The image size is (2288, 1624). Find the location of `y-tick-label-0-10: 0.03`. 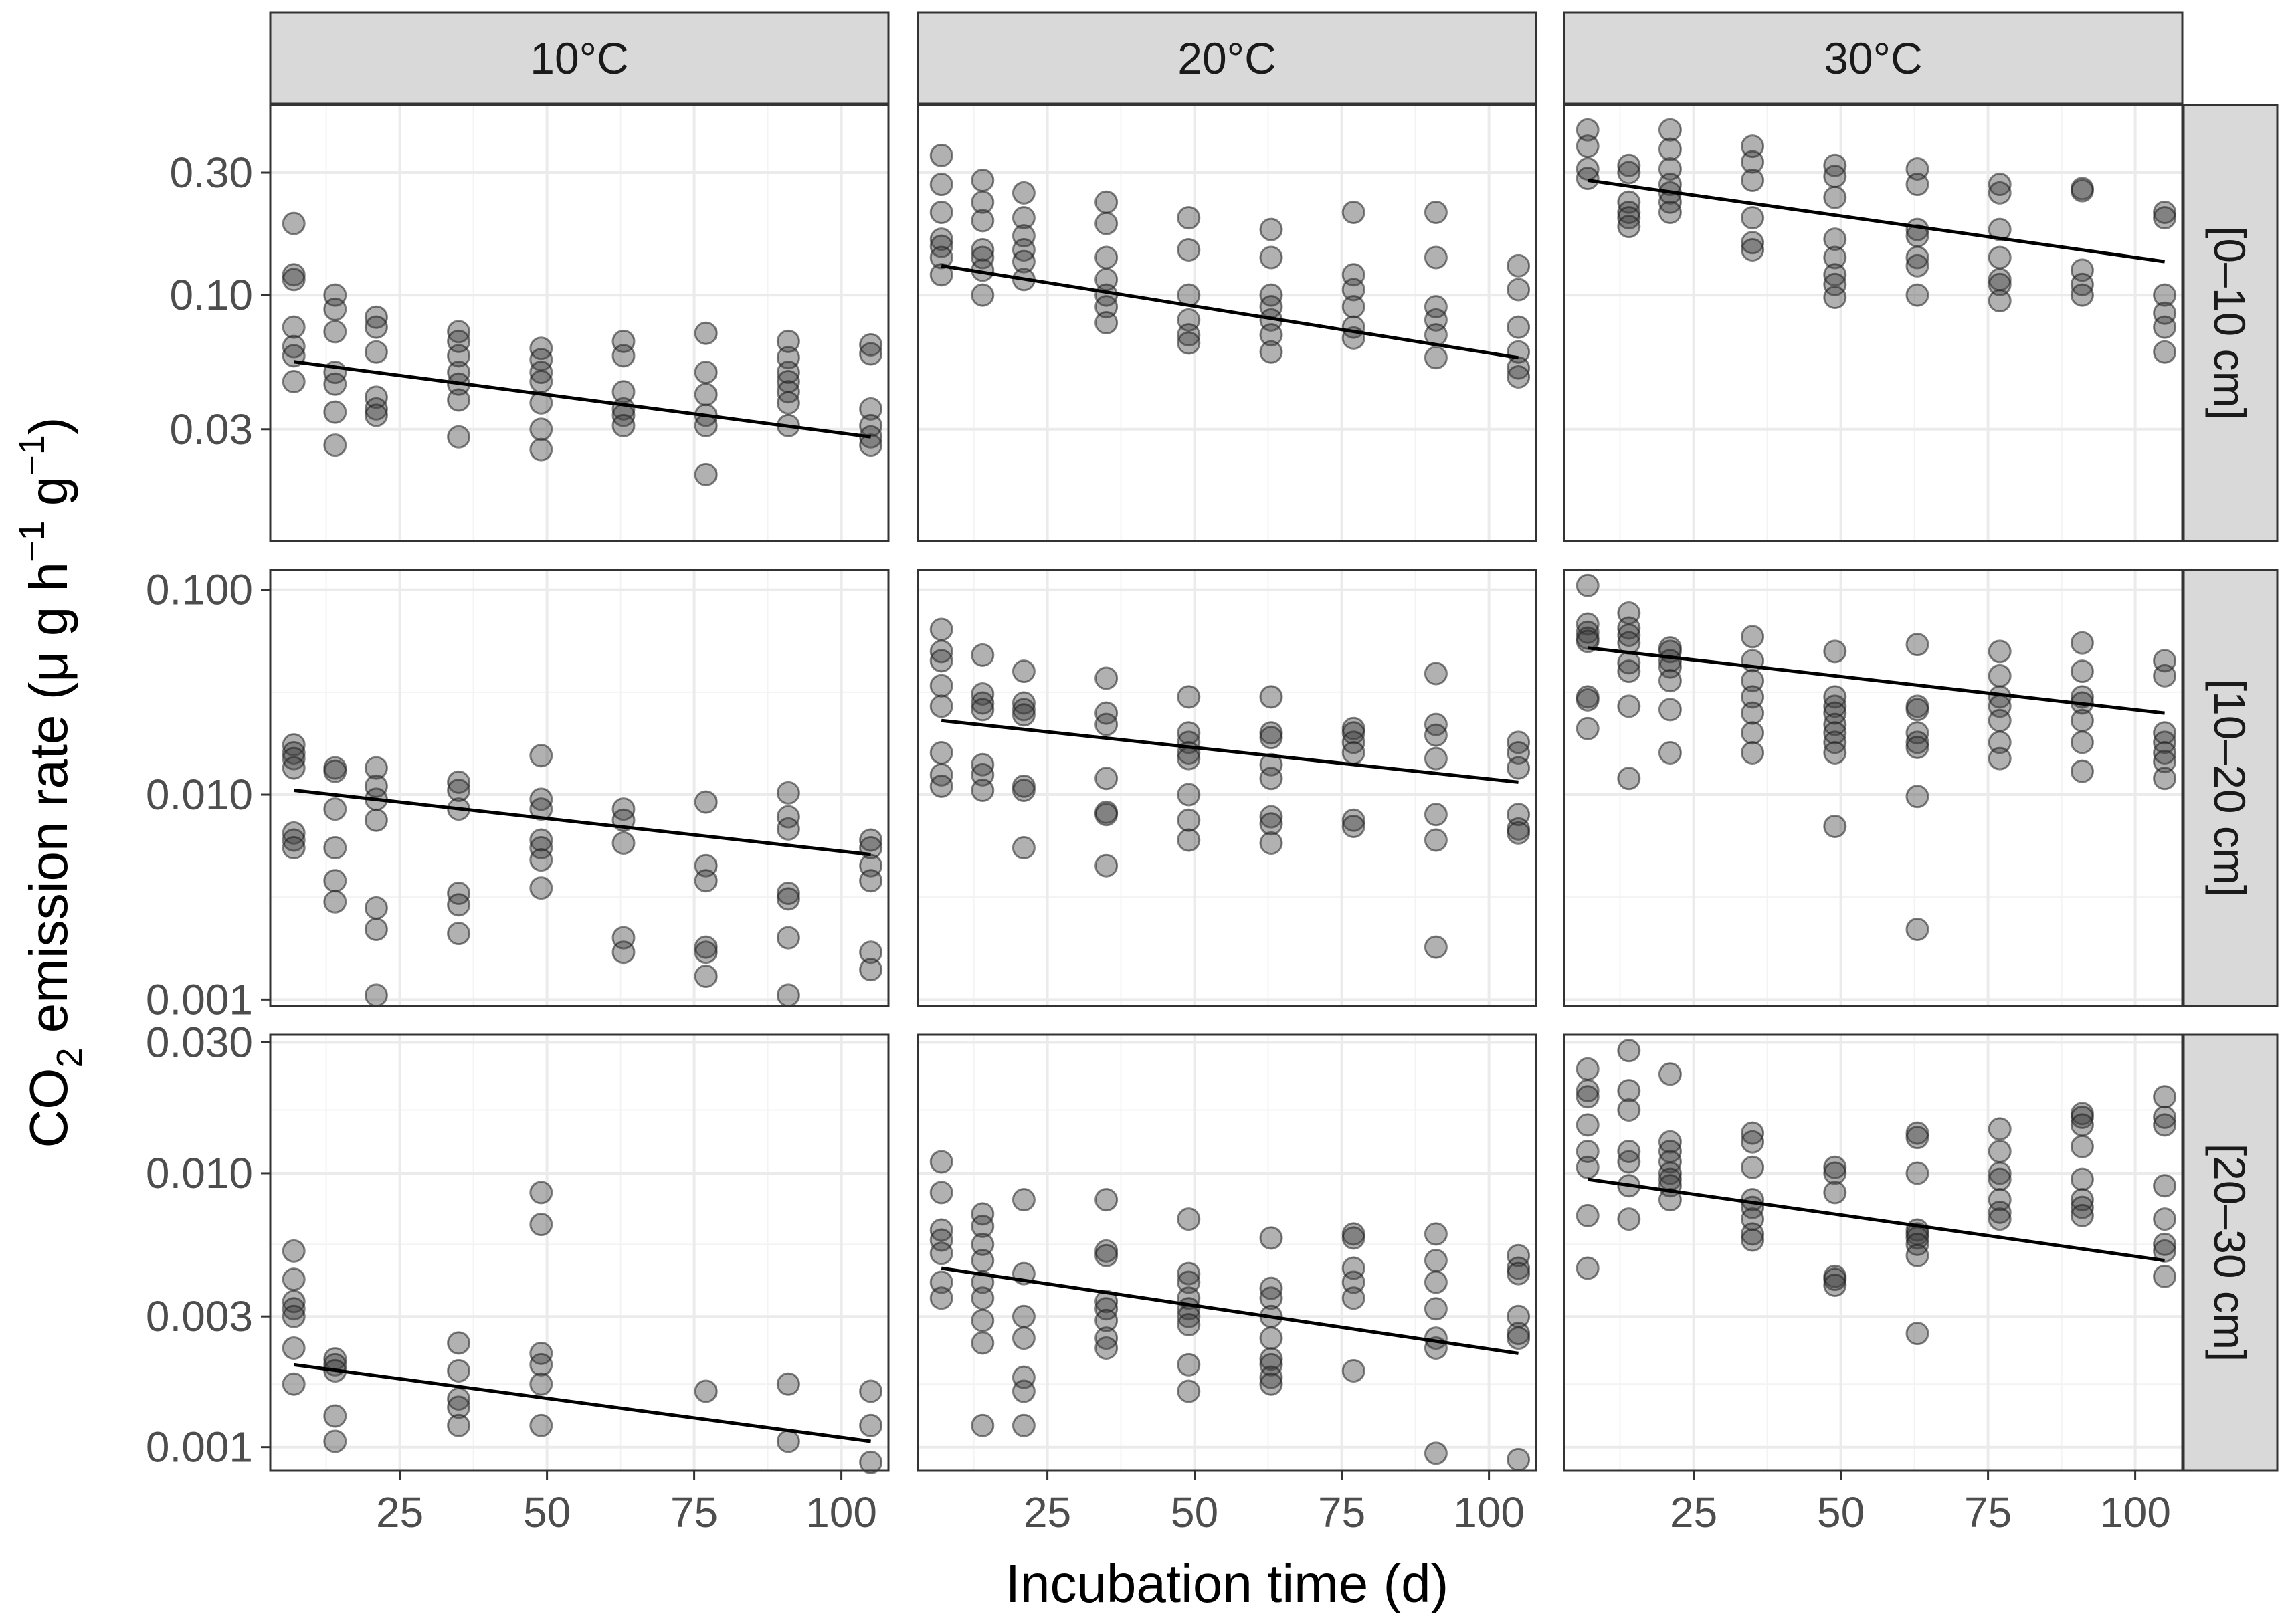

y-tick-label-0-10: 0.03 is located at coordinates (211, 429).